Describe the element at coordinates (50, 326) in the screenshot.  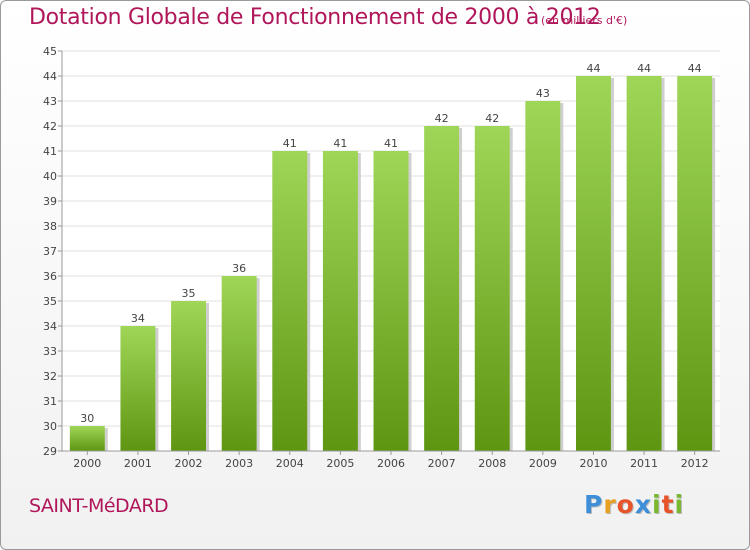
I see `y-tick-label: 34` at that location.